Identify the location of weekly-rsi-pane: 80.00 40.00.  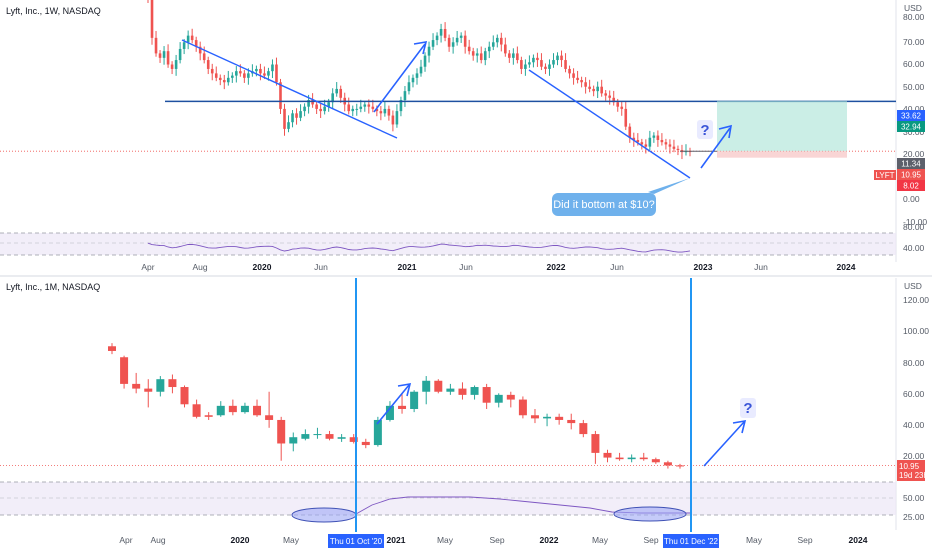
(462, 239).